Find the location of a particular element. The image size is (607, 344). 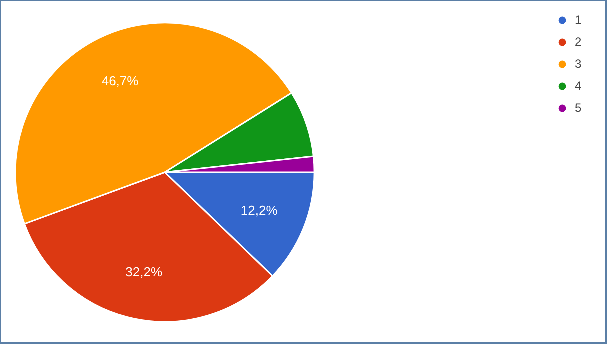

legend-label: 5 is located at coordinates (579, 108).